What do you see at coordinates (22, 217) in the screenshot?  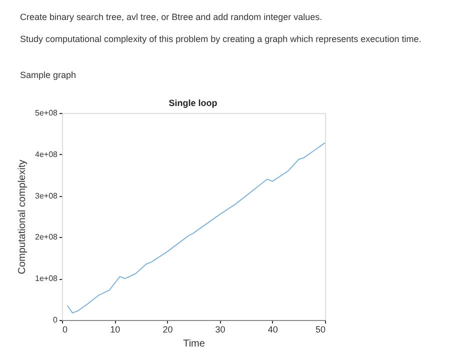 I see `y-axis-title: Computational complexity` at bounding box center [22, 217].